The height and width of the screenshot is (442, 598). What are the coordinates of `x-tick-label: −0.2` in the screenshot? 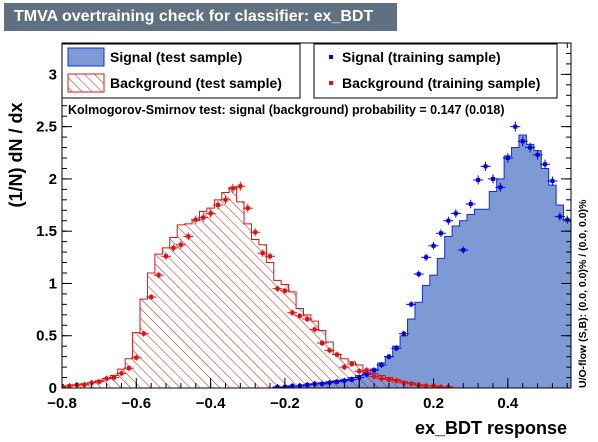 It's located at (285, 403).